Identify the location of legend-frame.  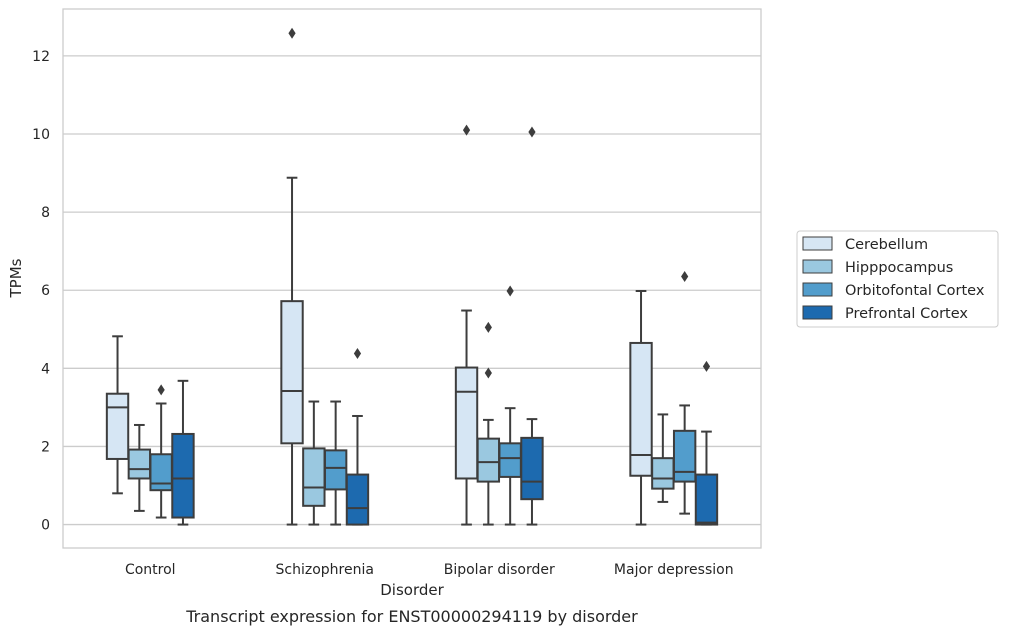
(897, 279).